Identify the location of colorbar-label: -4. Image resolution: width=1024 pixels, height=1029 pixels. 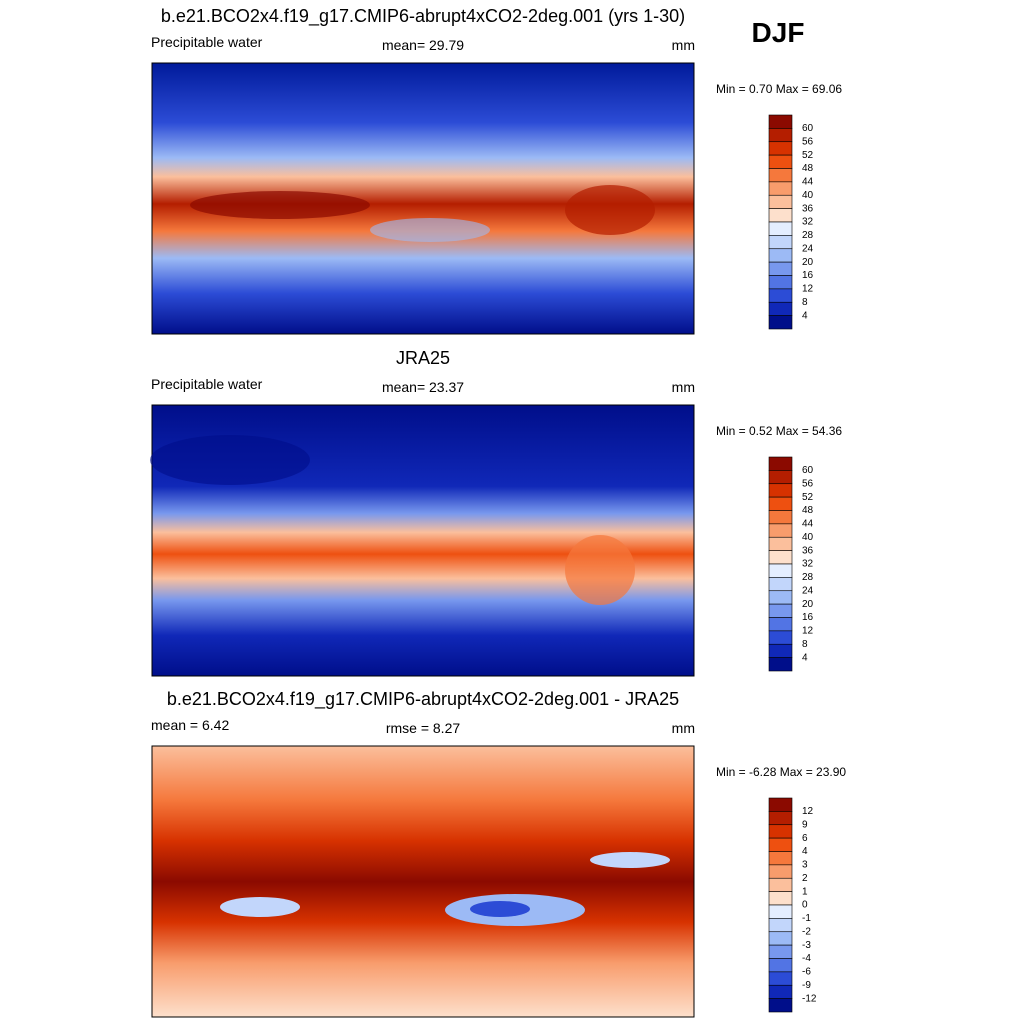
(806, 958).